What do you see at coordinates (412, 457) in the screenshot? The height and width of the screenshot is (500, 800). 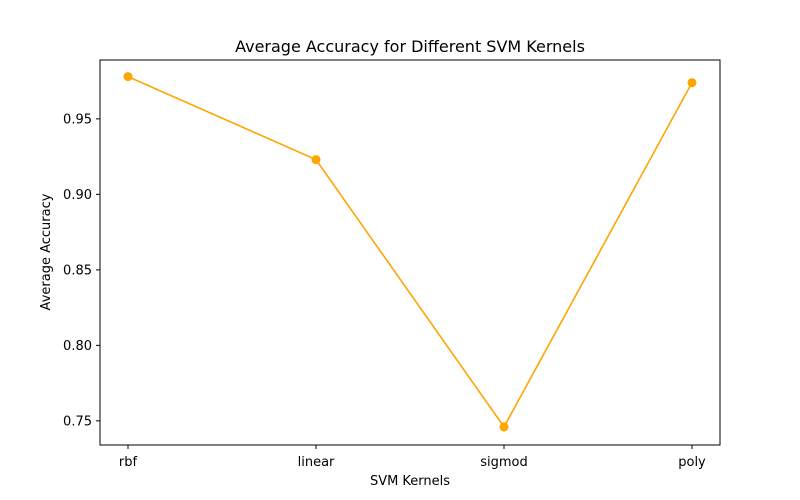 I see `x-axis: rbf linear sigmod poly` at bounding box center [412, 457].